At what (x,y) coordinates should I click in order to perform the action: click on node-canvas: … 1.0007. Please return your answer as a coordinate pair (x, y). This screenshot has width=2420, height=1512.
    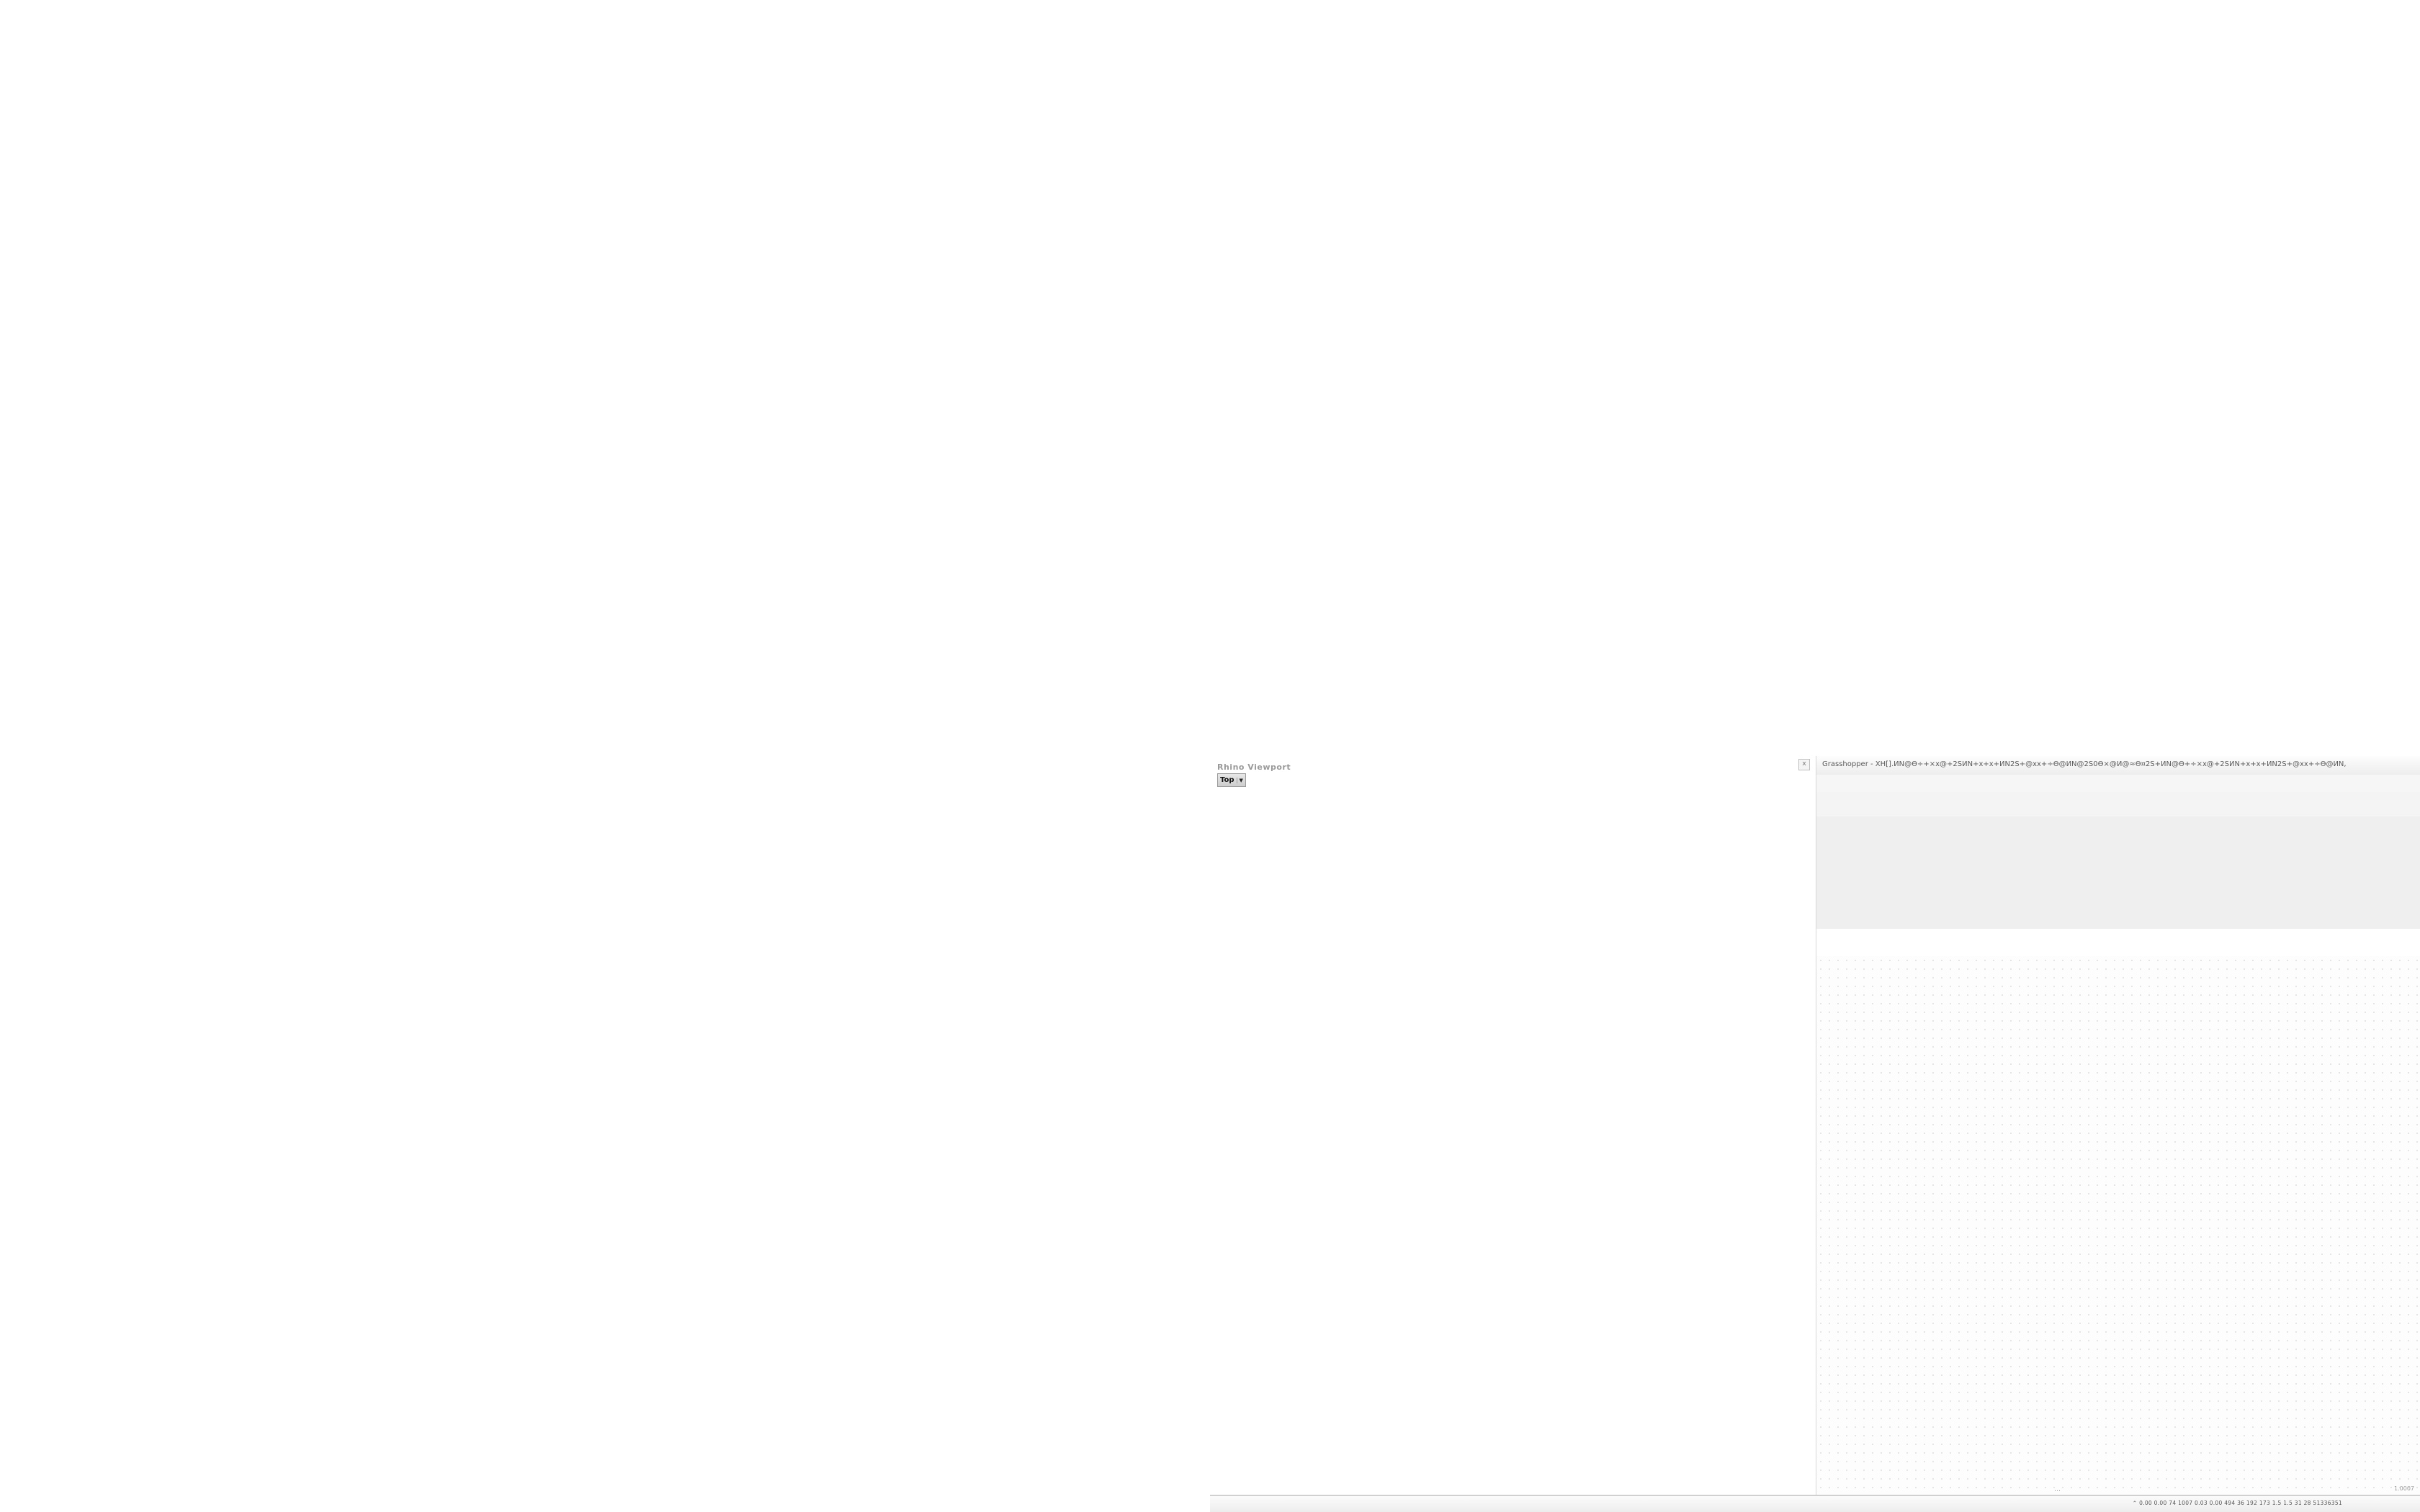
    Looking at the image, I should click on (2118, 1225).